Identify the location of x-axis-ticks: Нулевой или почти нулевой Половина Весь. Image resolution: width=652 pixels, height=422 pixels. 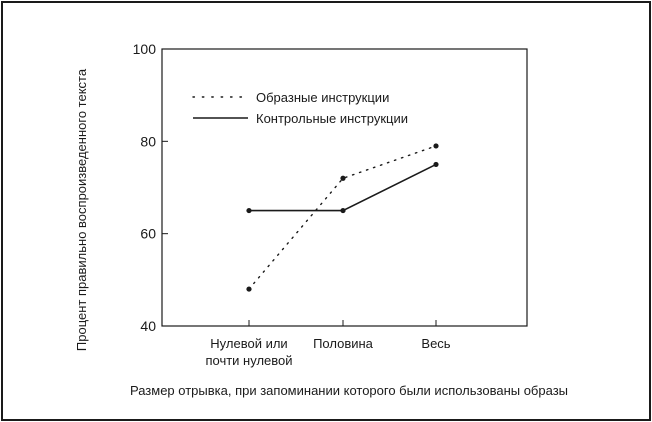
(328, 344).